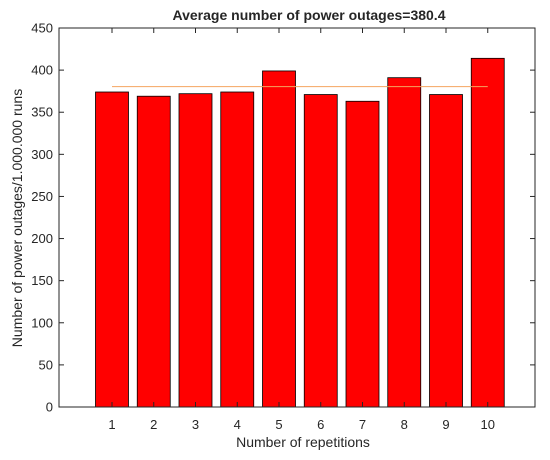 Image resolution: width=550 pixels, height=460 pixels. What do you see at coordinates (49, 407) in the screenshot?
I see `y-tick-label: 0` at bounding box center [49, 407].